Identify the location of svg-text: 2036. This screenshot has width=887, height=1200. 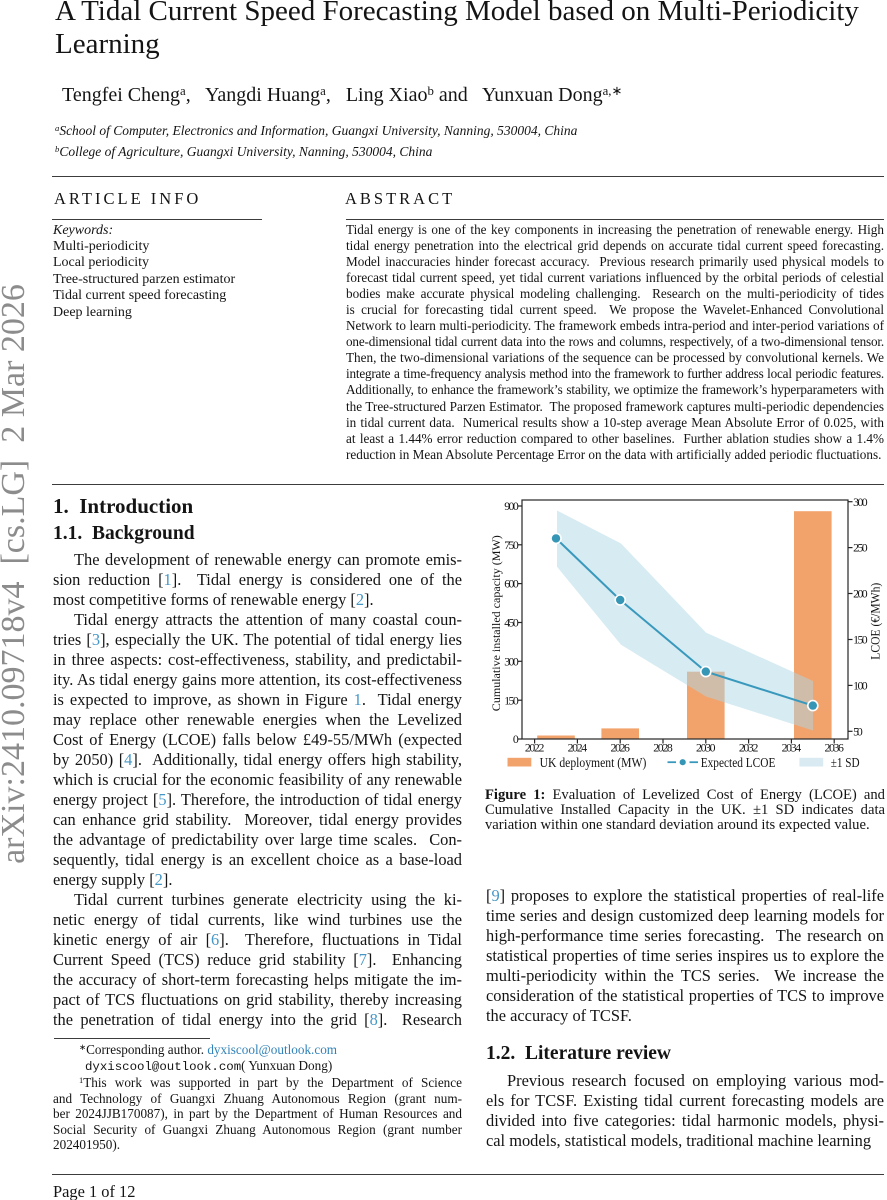
(834, 748).